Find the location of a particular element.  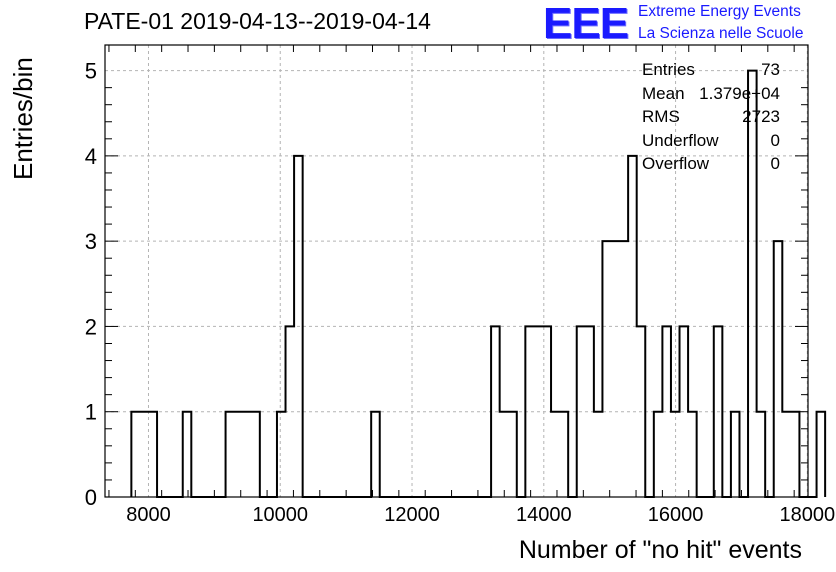

x-tick-label: 12000 is located at coordinates (412, 515).